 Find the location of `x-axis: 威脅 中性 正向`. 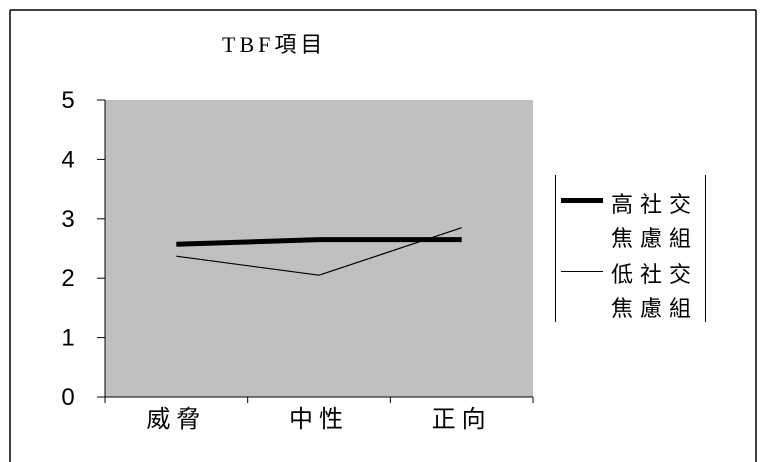

x-axis: 威脅 中性 正向 is located at coordinates (315, 414).